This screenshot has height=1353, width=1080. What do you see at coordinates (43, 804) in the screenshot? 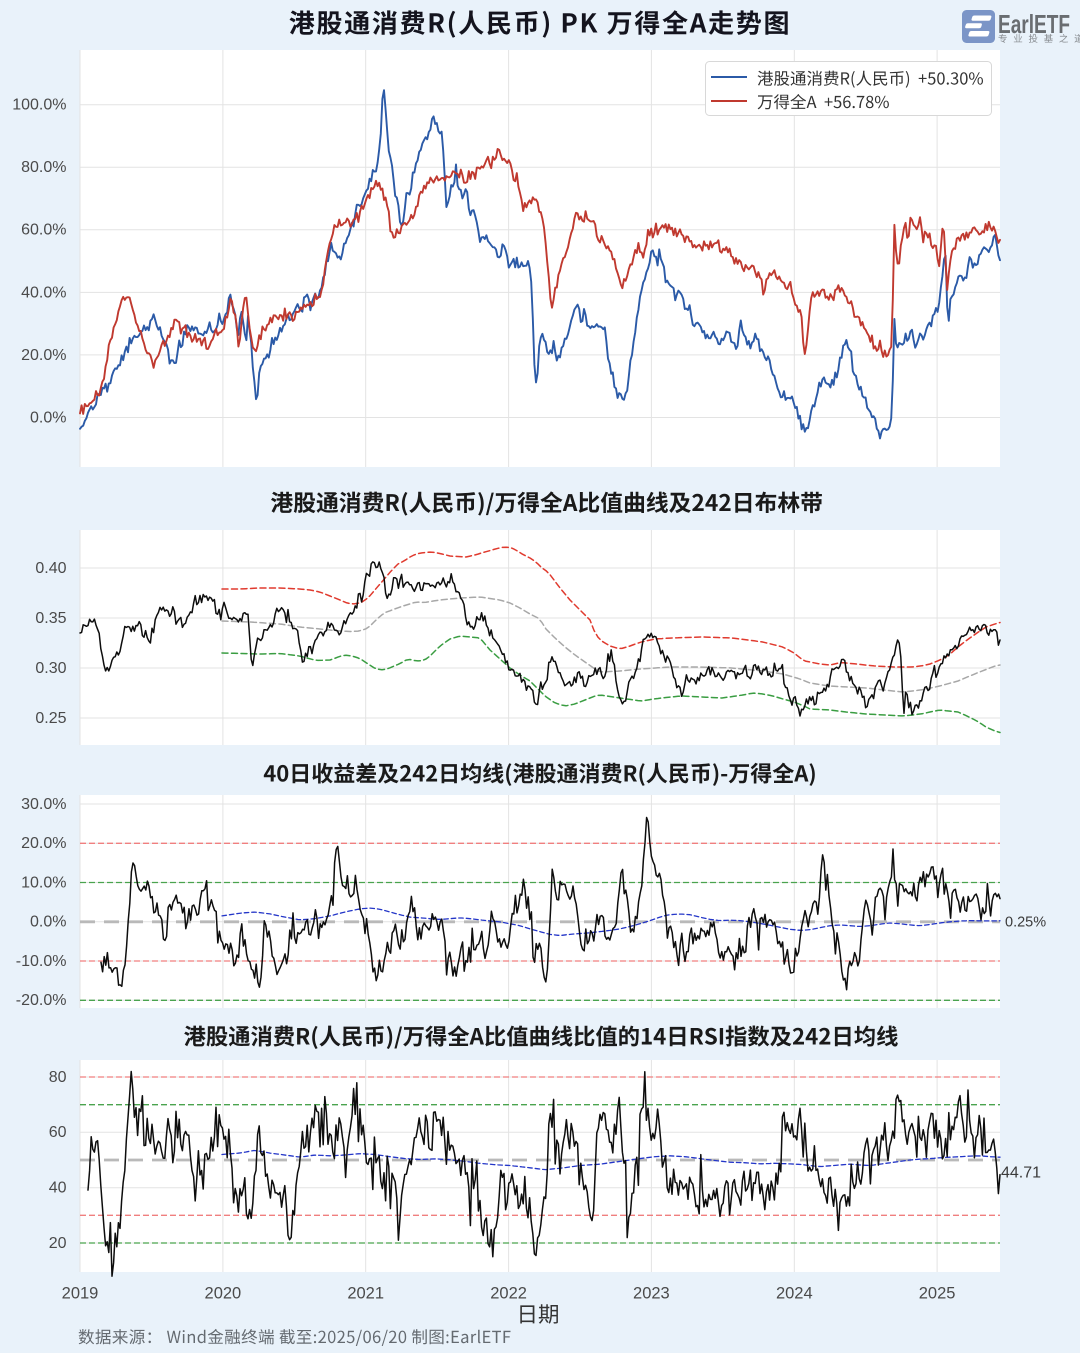
I see `svg-text: 30.0%` at bounding box center [43, 804].